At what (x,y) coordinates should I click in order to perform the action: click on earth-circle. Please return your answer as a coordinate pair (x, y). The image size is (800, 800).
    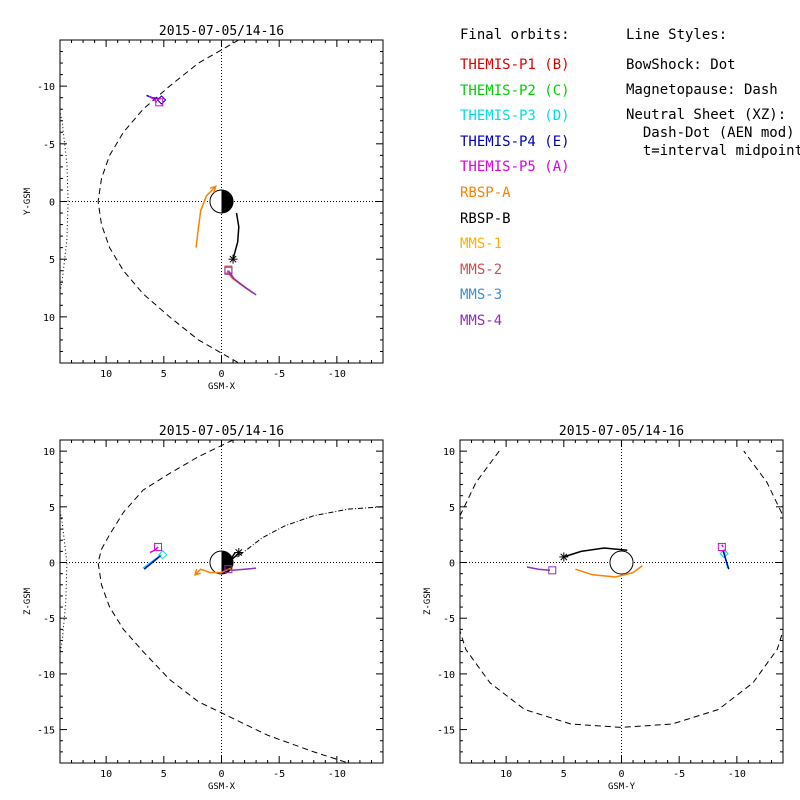
    Looking at the image, I should click on (621, 562).